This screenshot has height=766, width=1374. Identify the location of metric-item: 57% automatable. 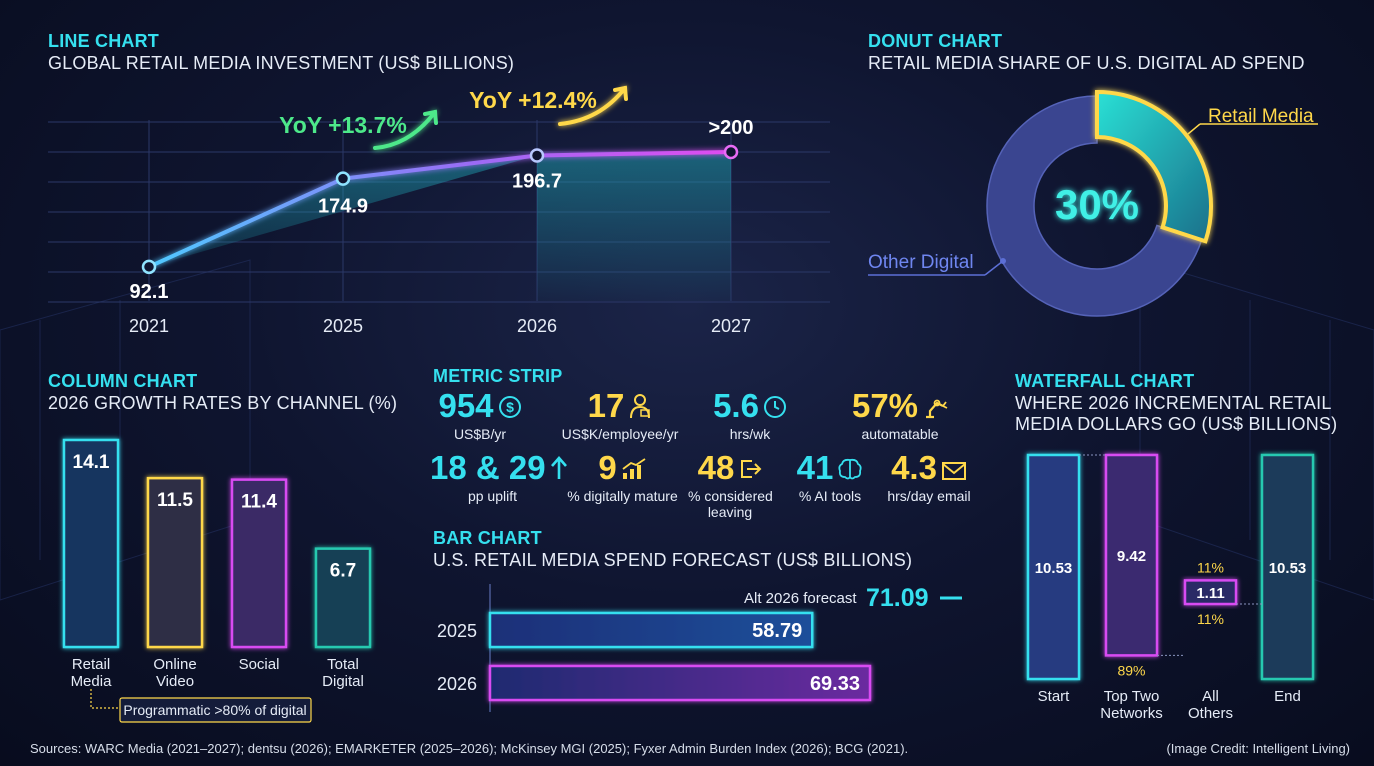
(900, 415).